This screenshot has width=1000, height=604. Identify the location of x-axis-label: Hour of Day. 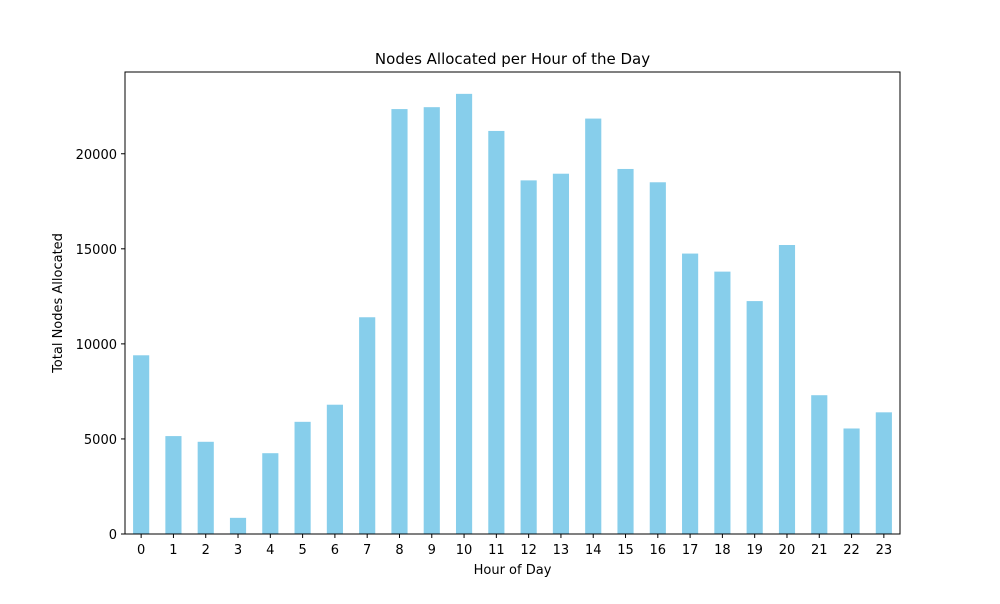
(513, 570).